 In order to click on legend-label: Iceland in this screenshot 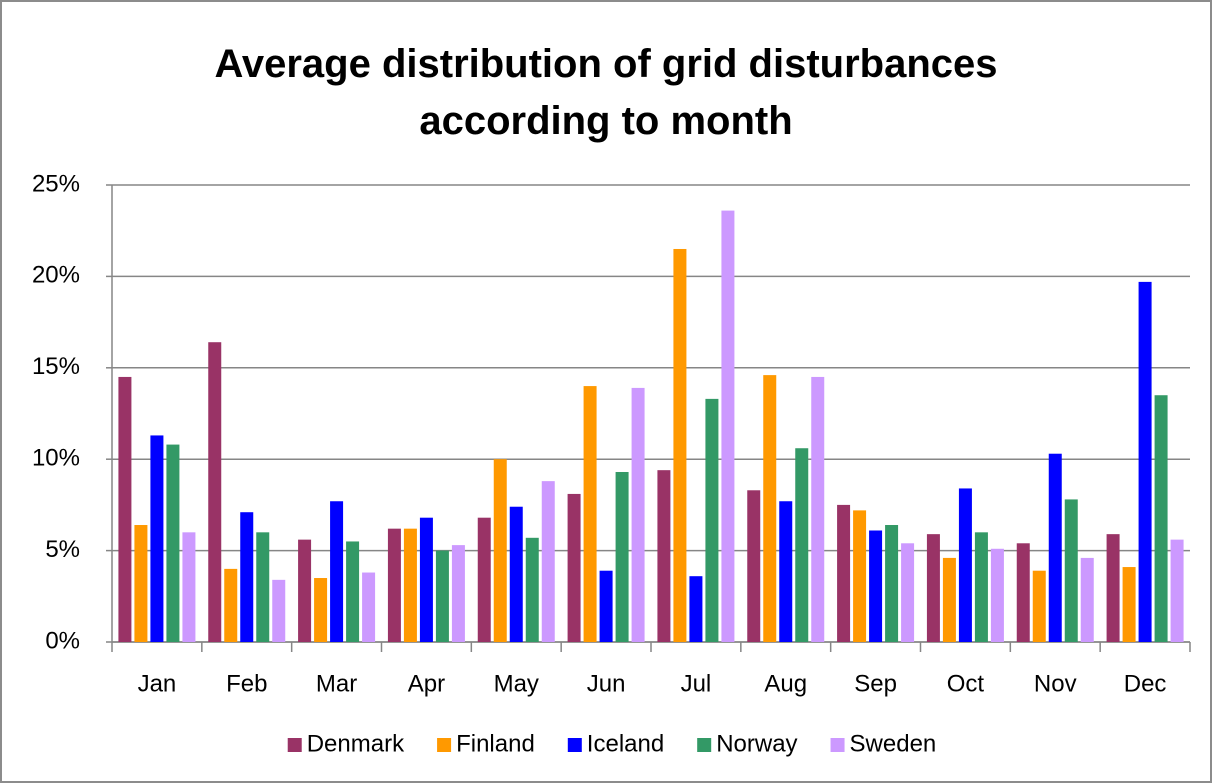, I will do `click(625, 743)`.